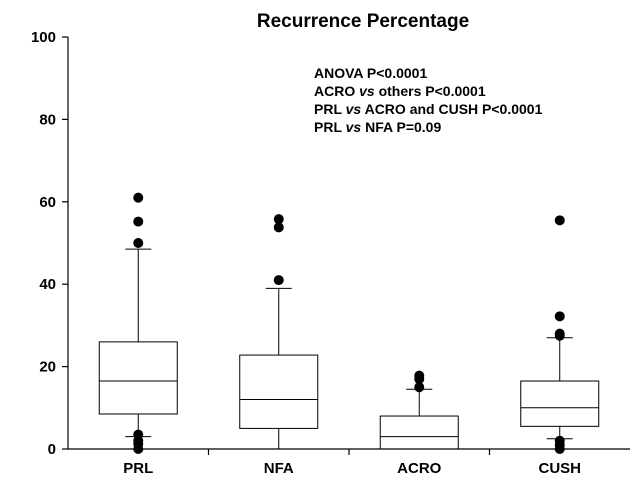 The height and width of the screenshot is (480, 635). What do you see at coordinates (419, 468) in the screenshot?
I see `x-tick-label: ACRO` at bounding box center [419, 468].